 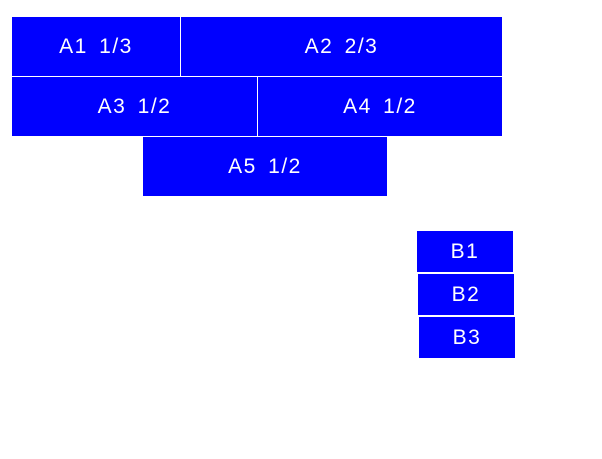 I want to click on box-b2: B2, so click(x=466, y=294).